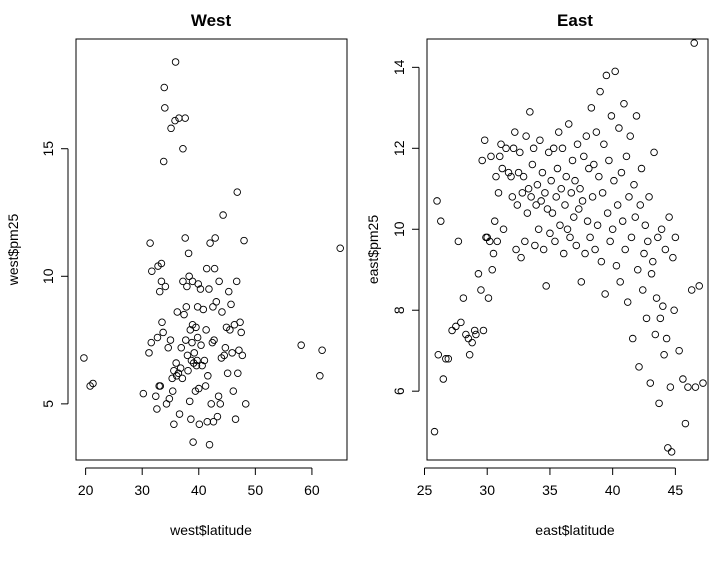  I want to click on west-x-tick-label: 20, so click(86, 490).